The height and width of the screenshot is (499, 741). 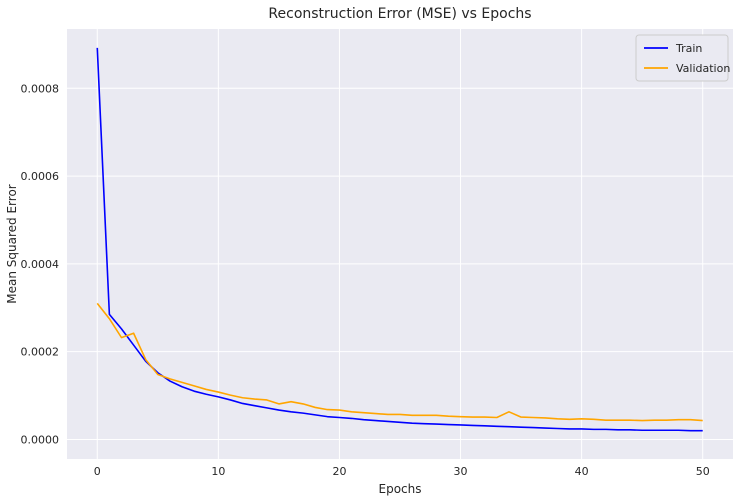 I want to click on y-tick-label: 0.0002, so click(x=40, y=352).